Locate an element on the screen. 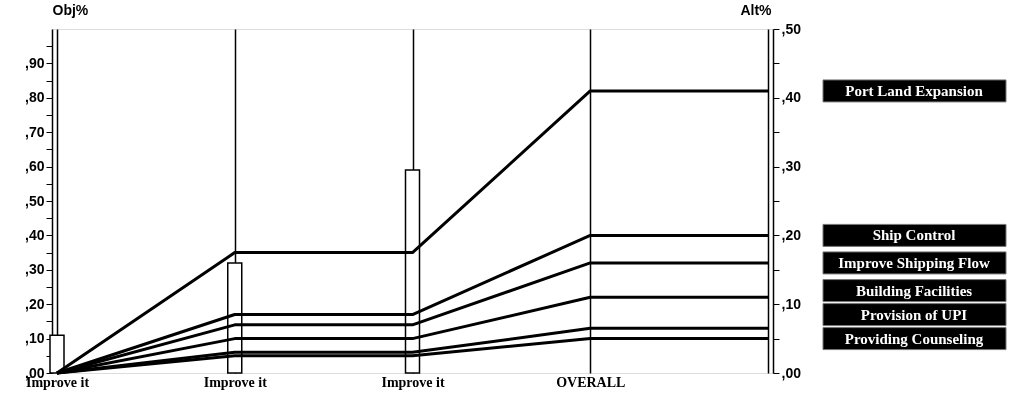 This screenshot has height=400, width=1009. y-tick-label: ,50 is located at coordinates (35, 200).